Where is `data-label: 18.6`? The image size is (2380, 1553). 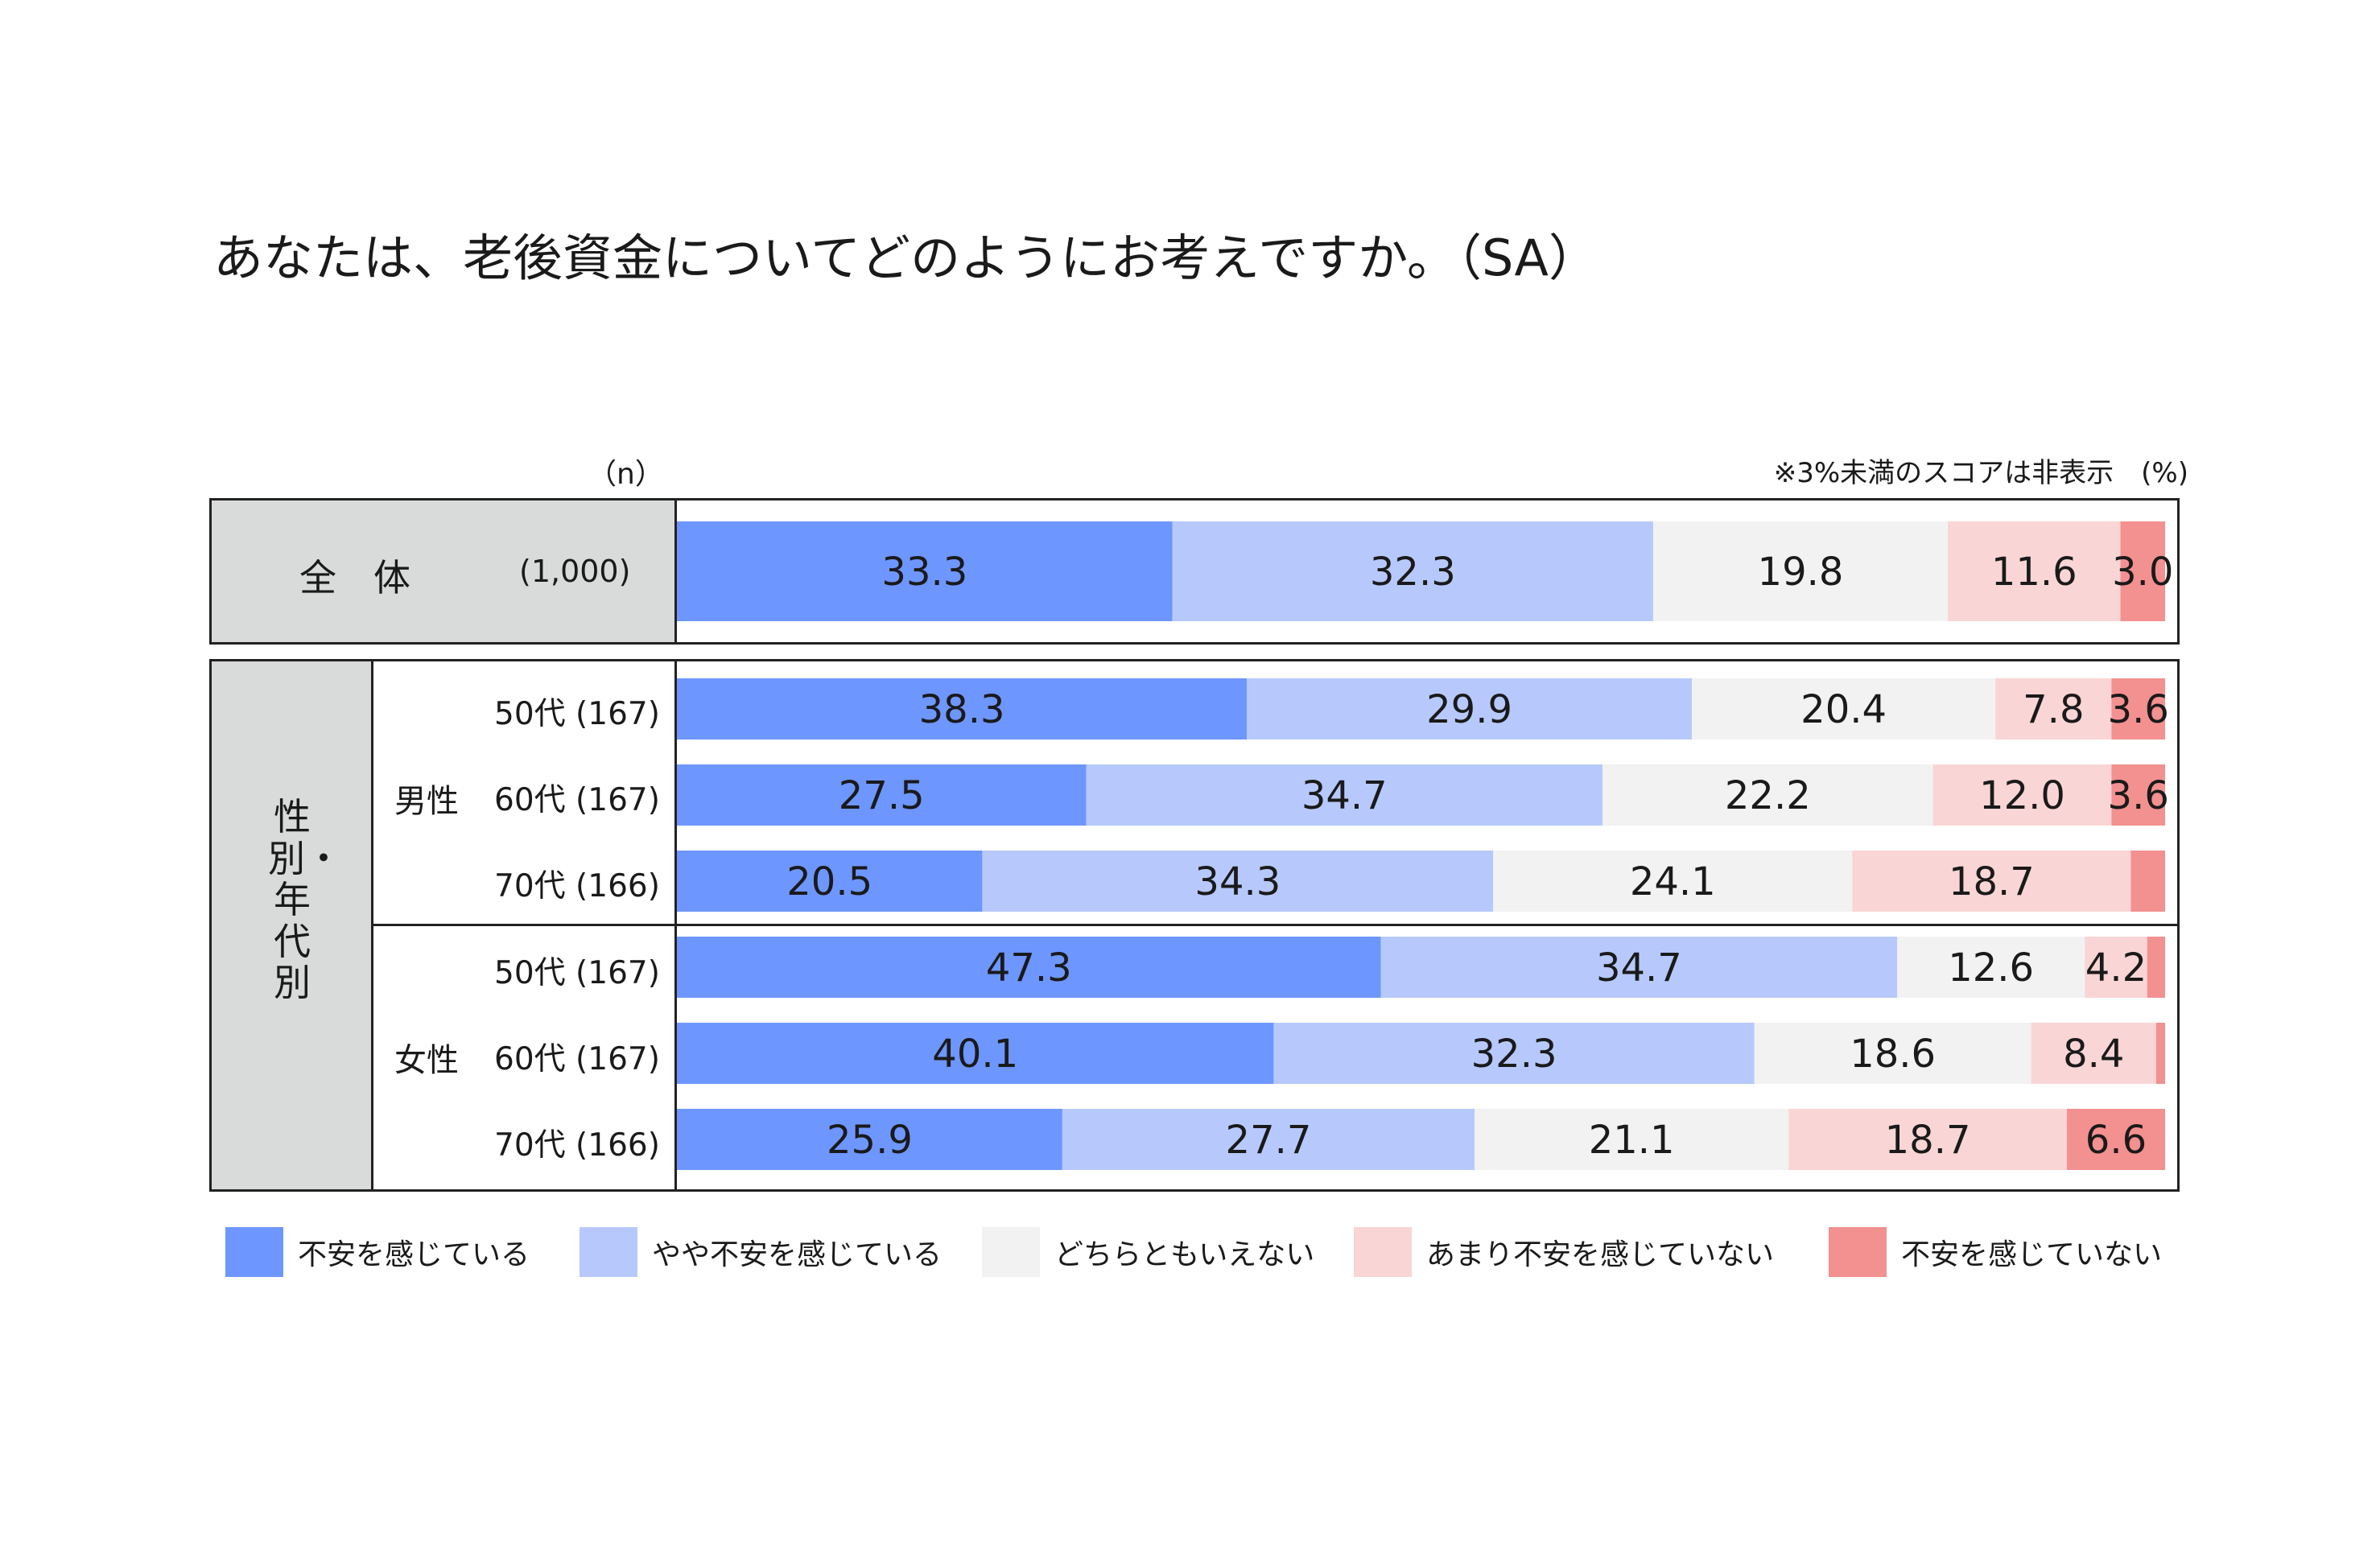 data-label: 18.6 is located at coordinates (1893, 1054).